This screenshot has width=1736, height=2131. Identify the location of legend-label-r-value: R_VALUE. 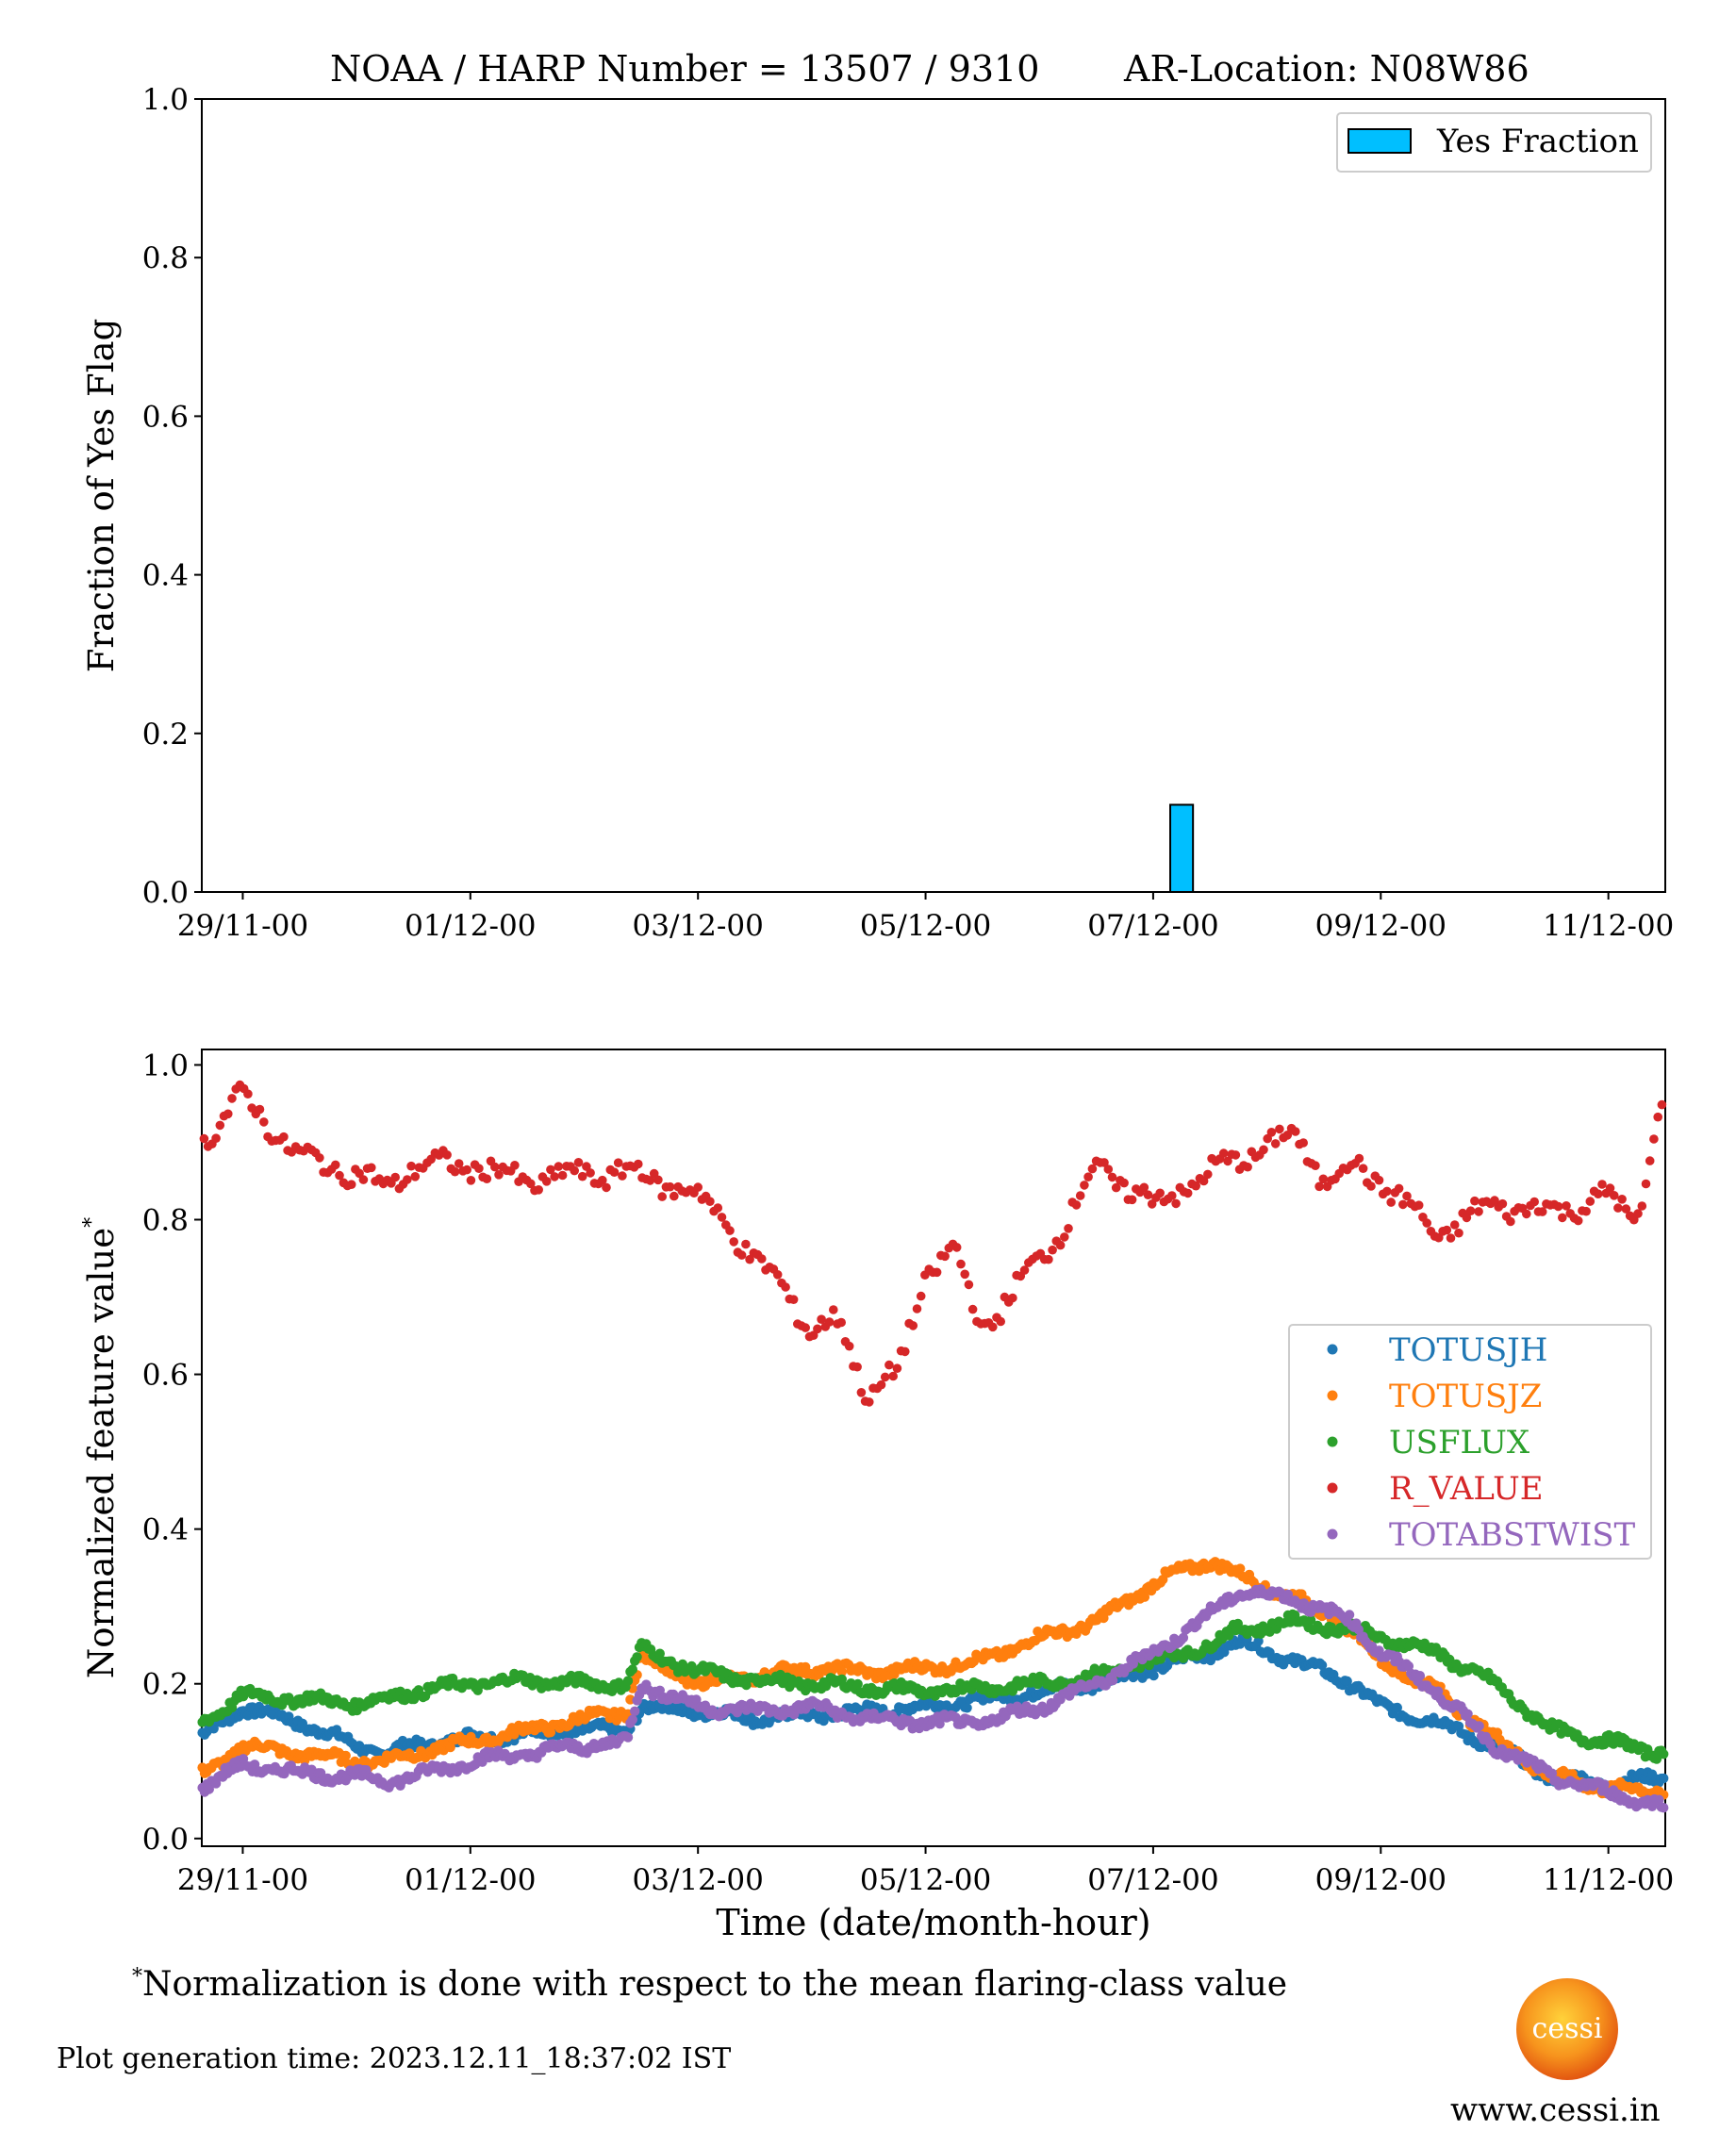
(1466, 1489).